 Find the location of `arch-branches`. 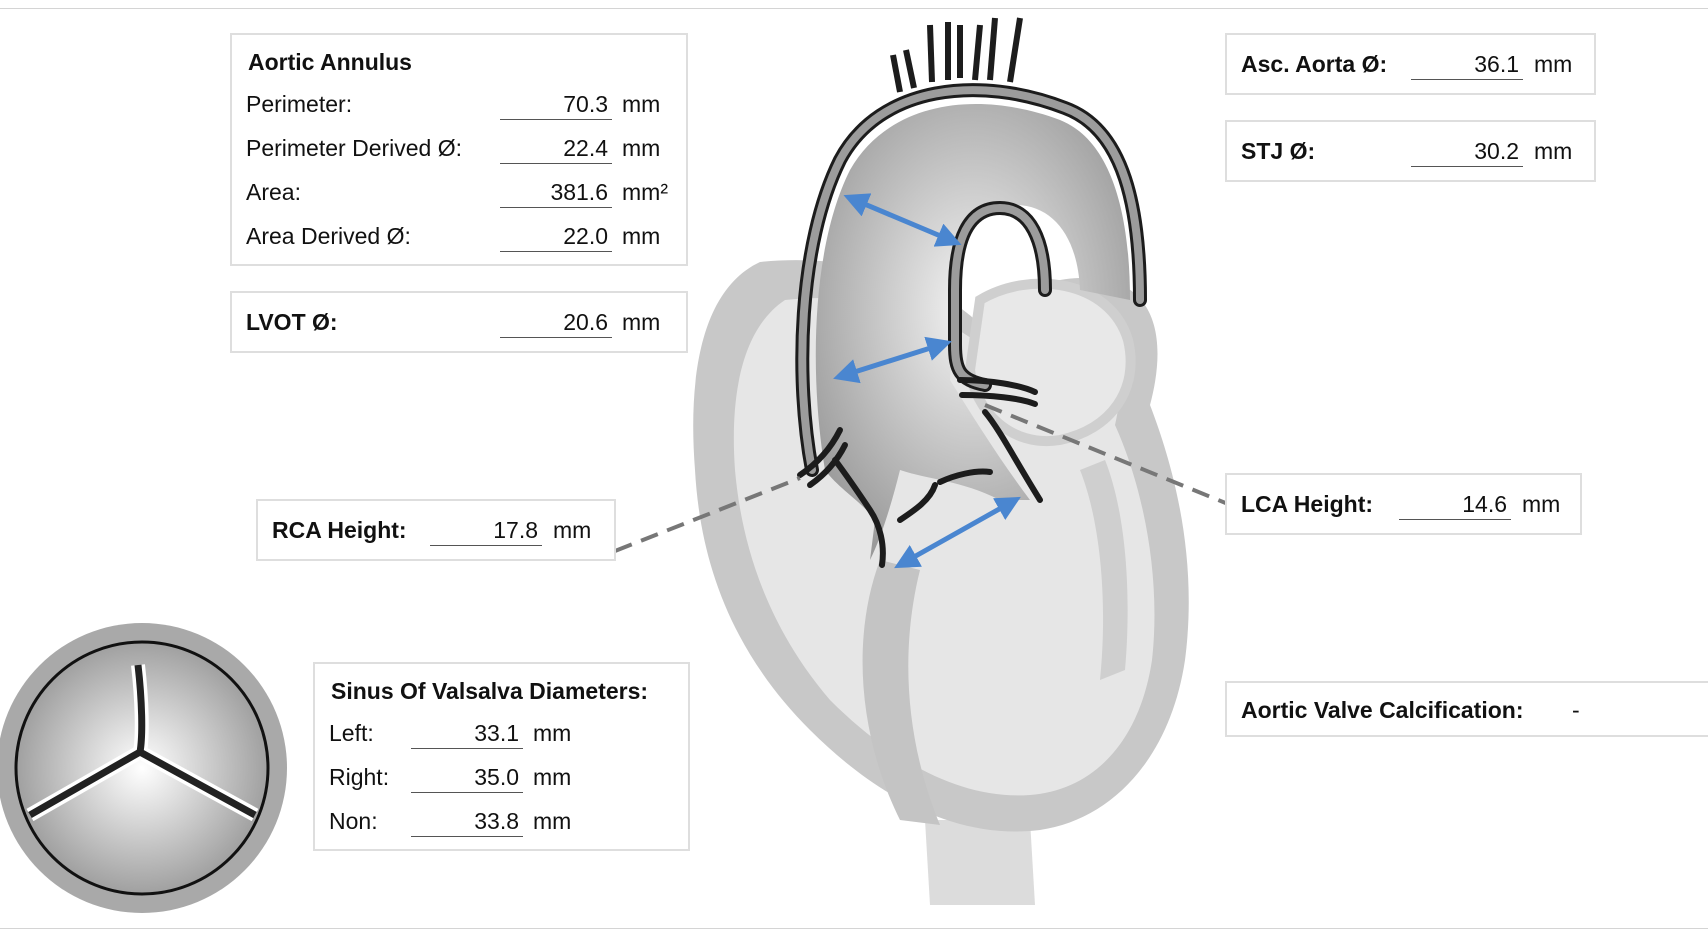

arch-branches is located at coordinates (956, 55).